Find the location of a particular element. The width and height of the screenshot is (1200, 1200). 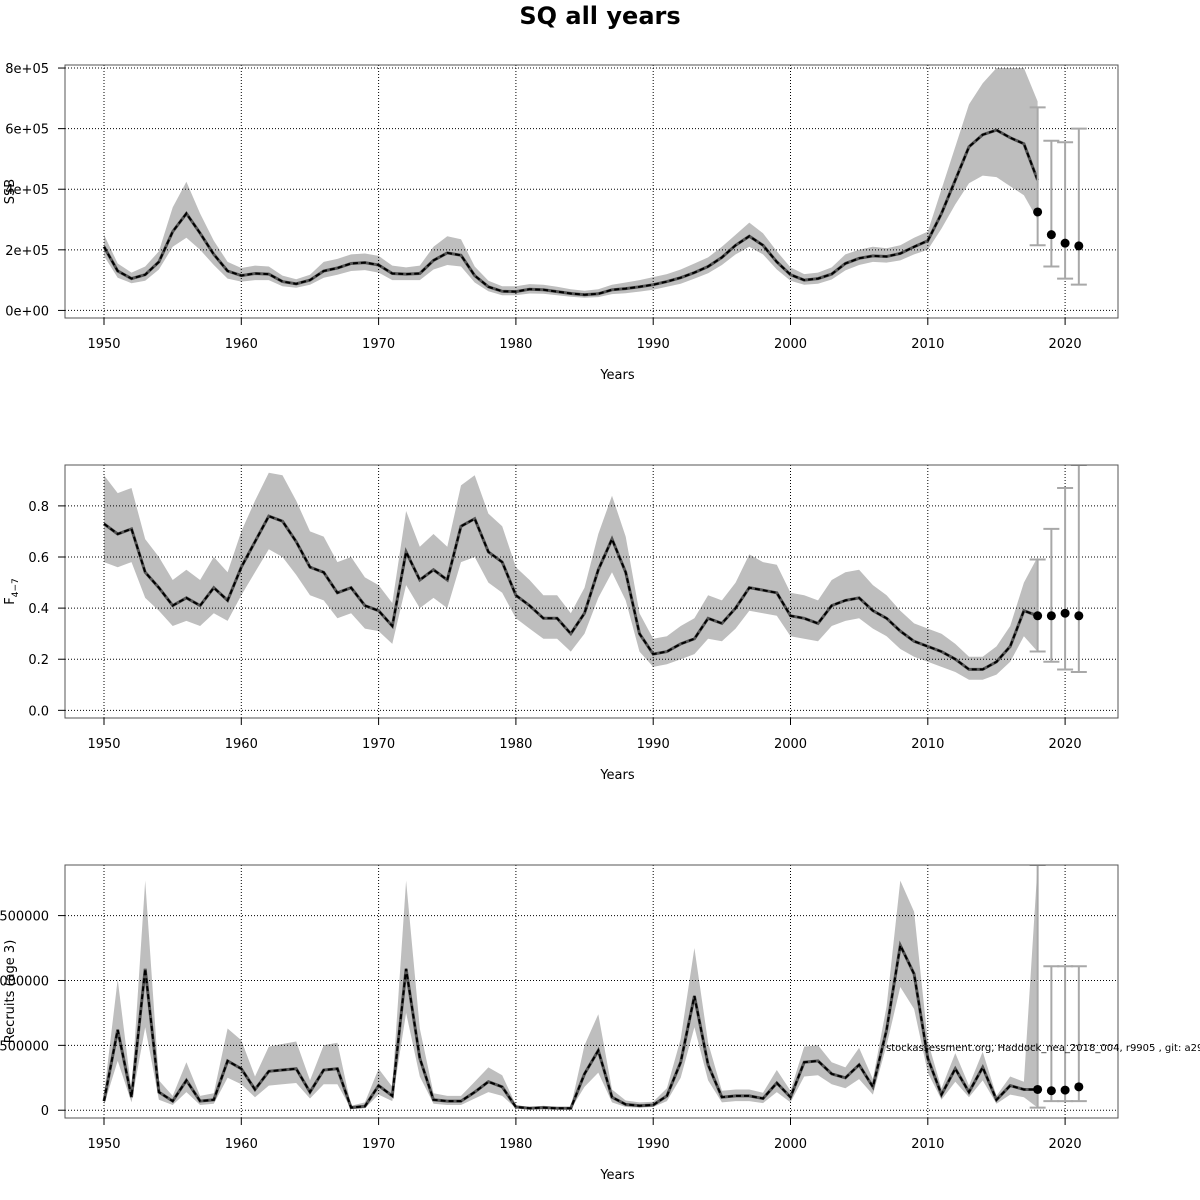

y-tick-label: 6e+05 is located at coordinates (27, 130).